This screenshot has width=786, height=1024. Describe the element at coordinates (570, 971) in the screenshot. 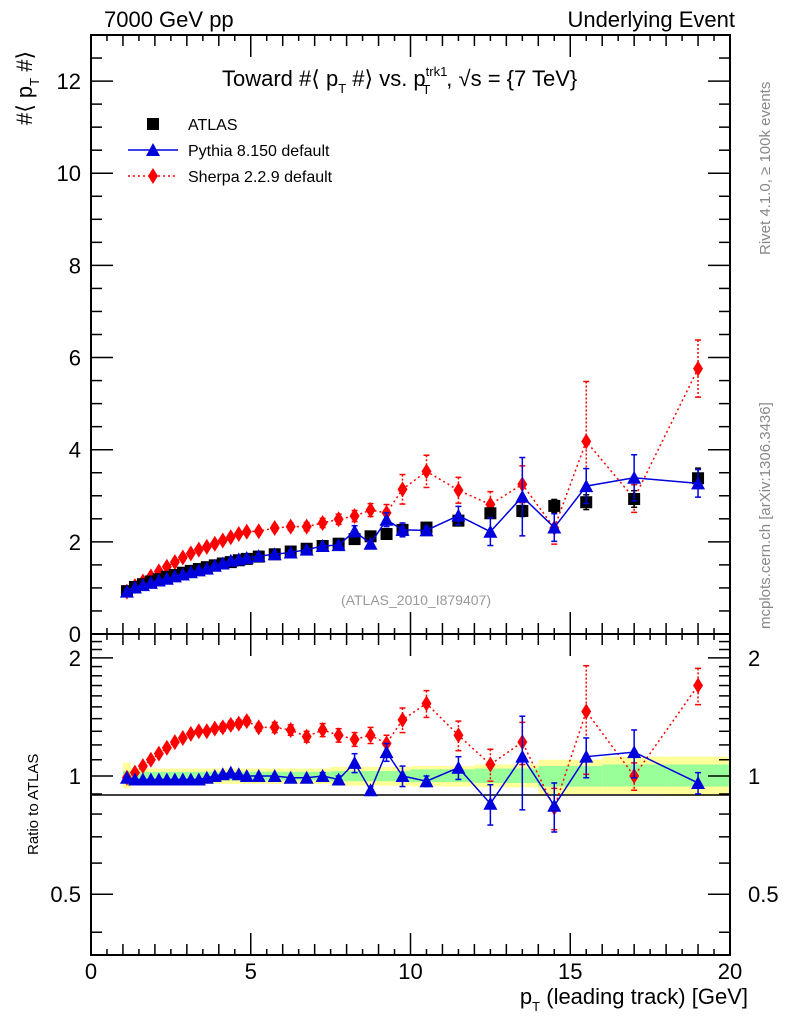

I see `x-tick-label: 15` at that location.